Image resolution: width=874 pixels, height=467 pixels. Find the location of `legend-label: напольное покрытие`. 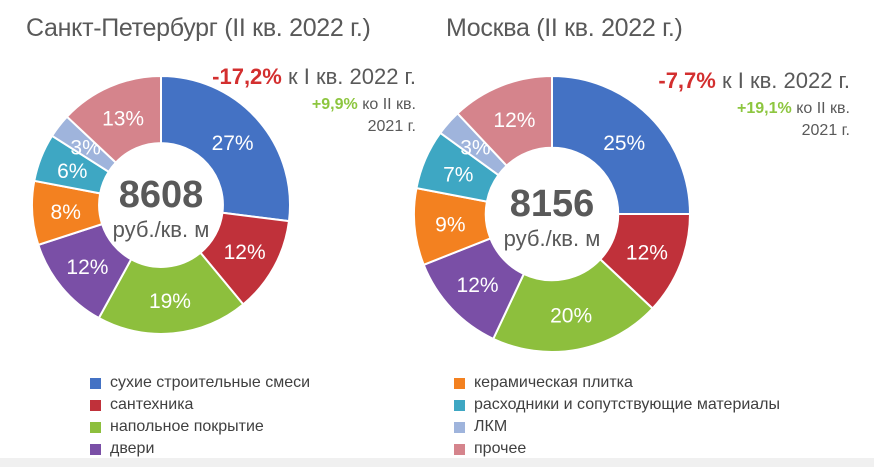

legend-label: напольное покрытие is located at coordinates (187, 426).